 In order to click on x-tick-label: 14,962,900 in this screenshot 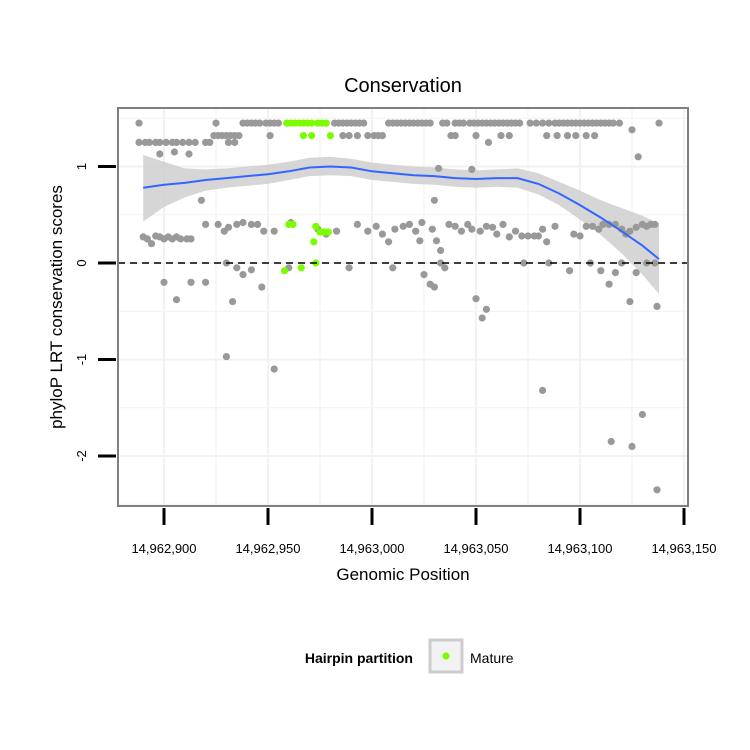, I will do `click(163, 548)`.